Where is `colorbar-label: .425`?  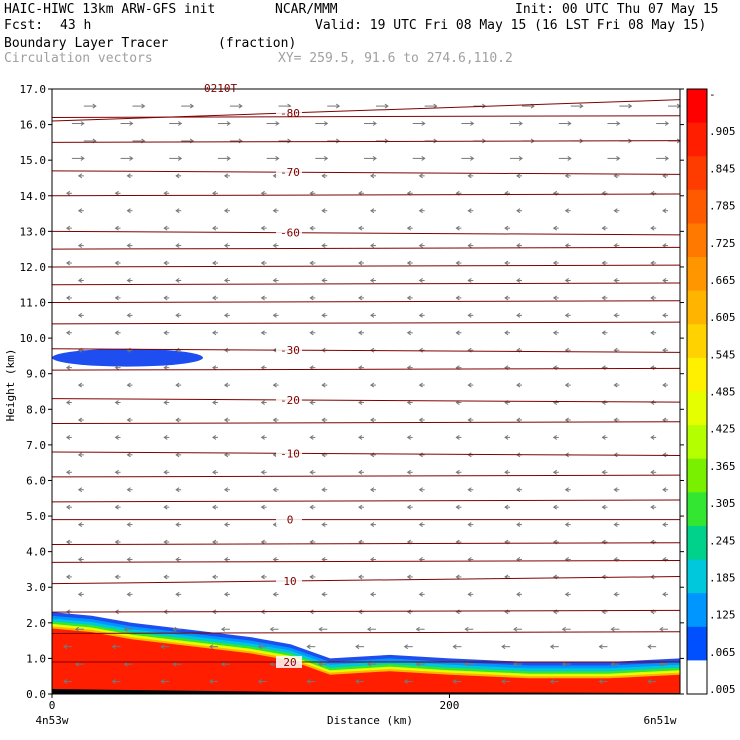
colorbar-label: .425 is located at coordinates (722, 429).